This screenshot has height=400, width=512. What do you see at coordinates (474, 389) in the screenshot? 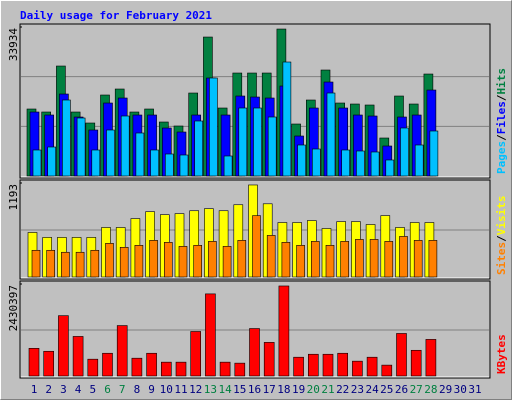
I see `x-tick-label: 31` at bounding box center [474, 389].